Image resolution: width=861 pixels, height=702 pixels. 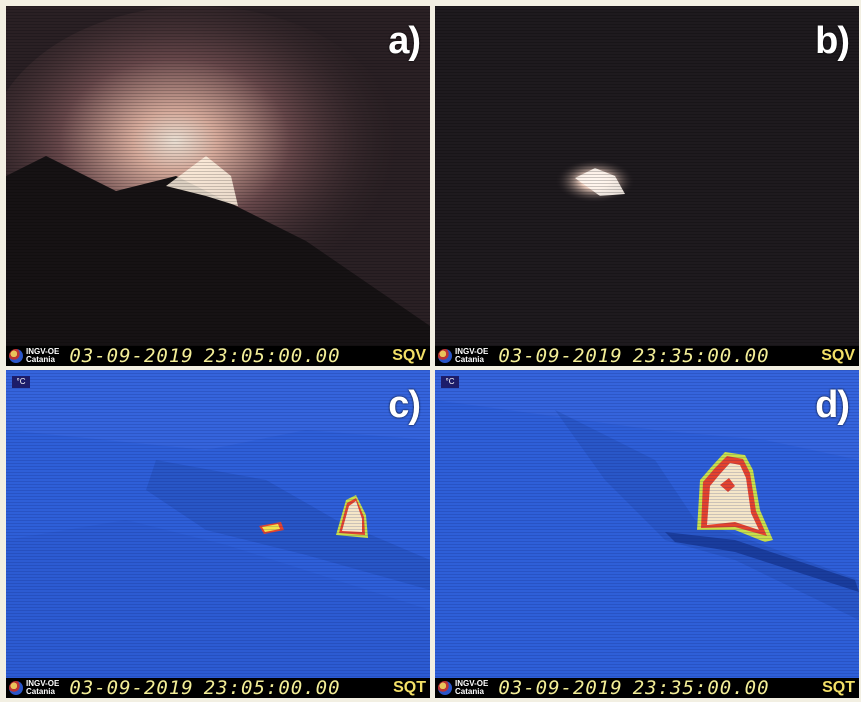 I want to click on panel-letter: c), so click(x=404, y=405).